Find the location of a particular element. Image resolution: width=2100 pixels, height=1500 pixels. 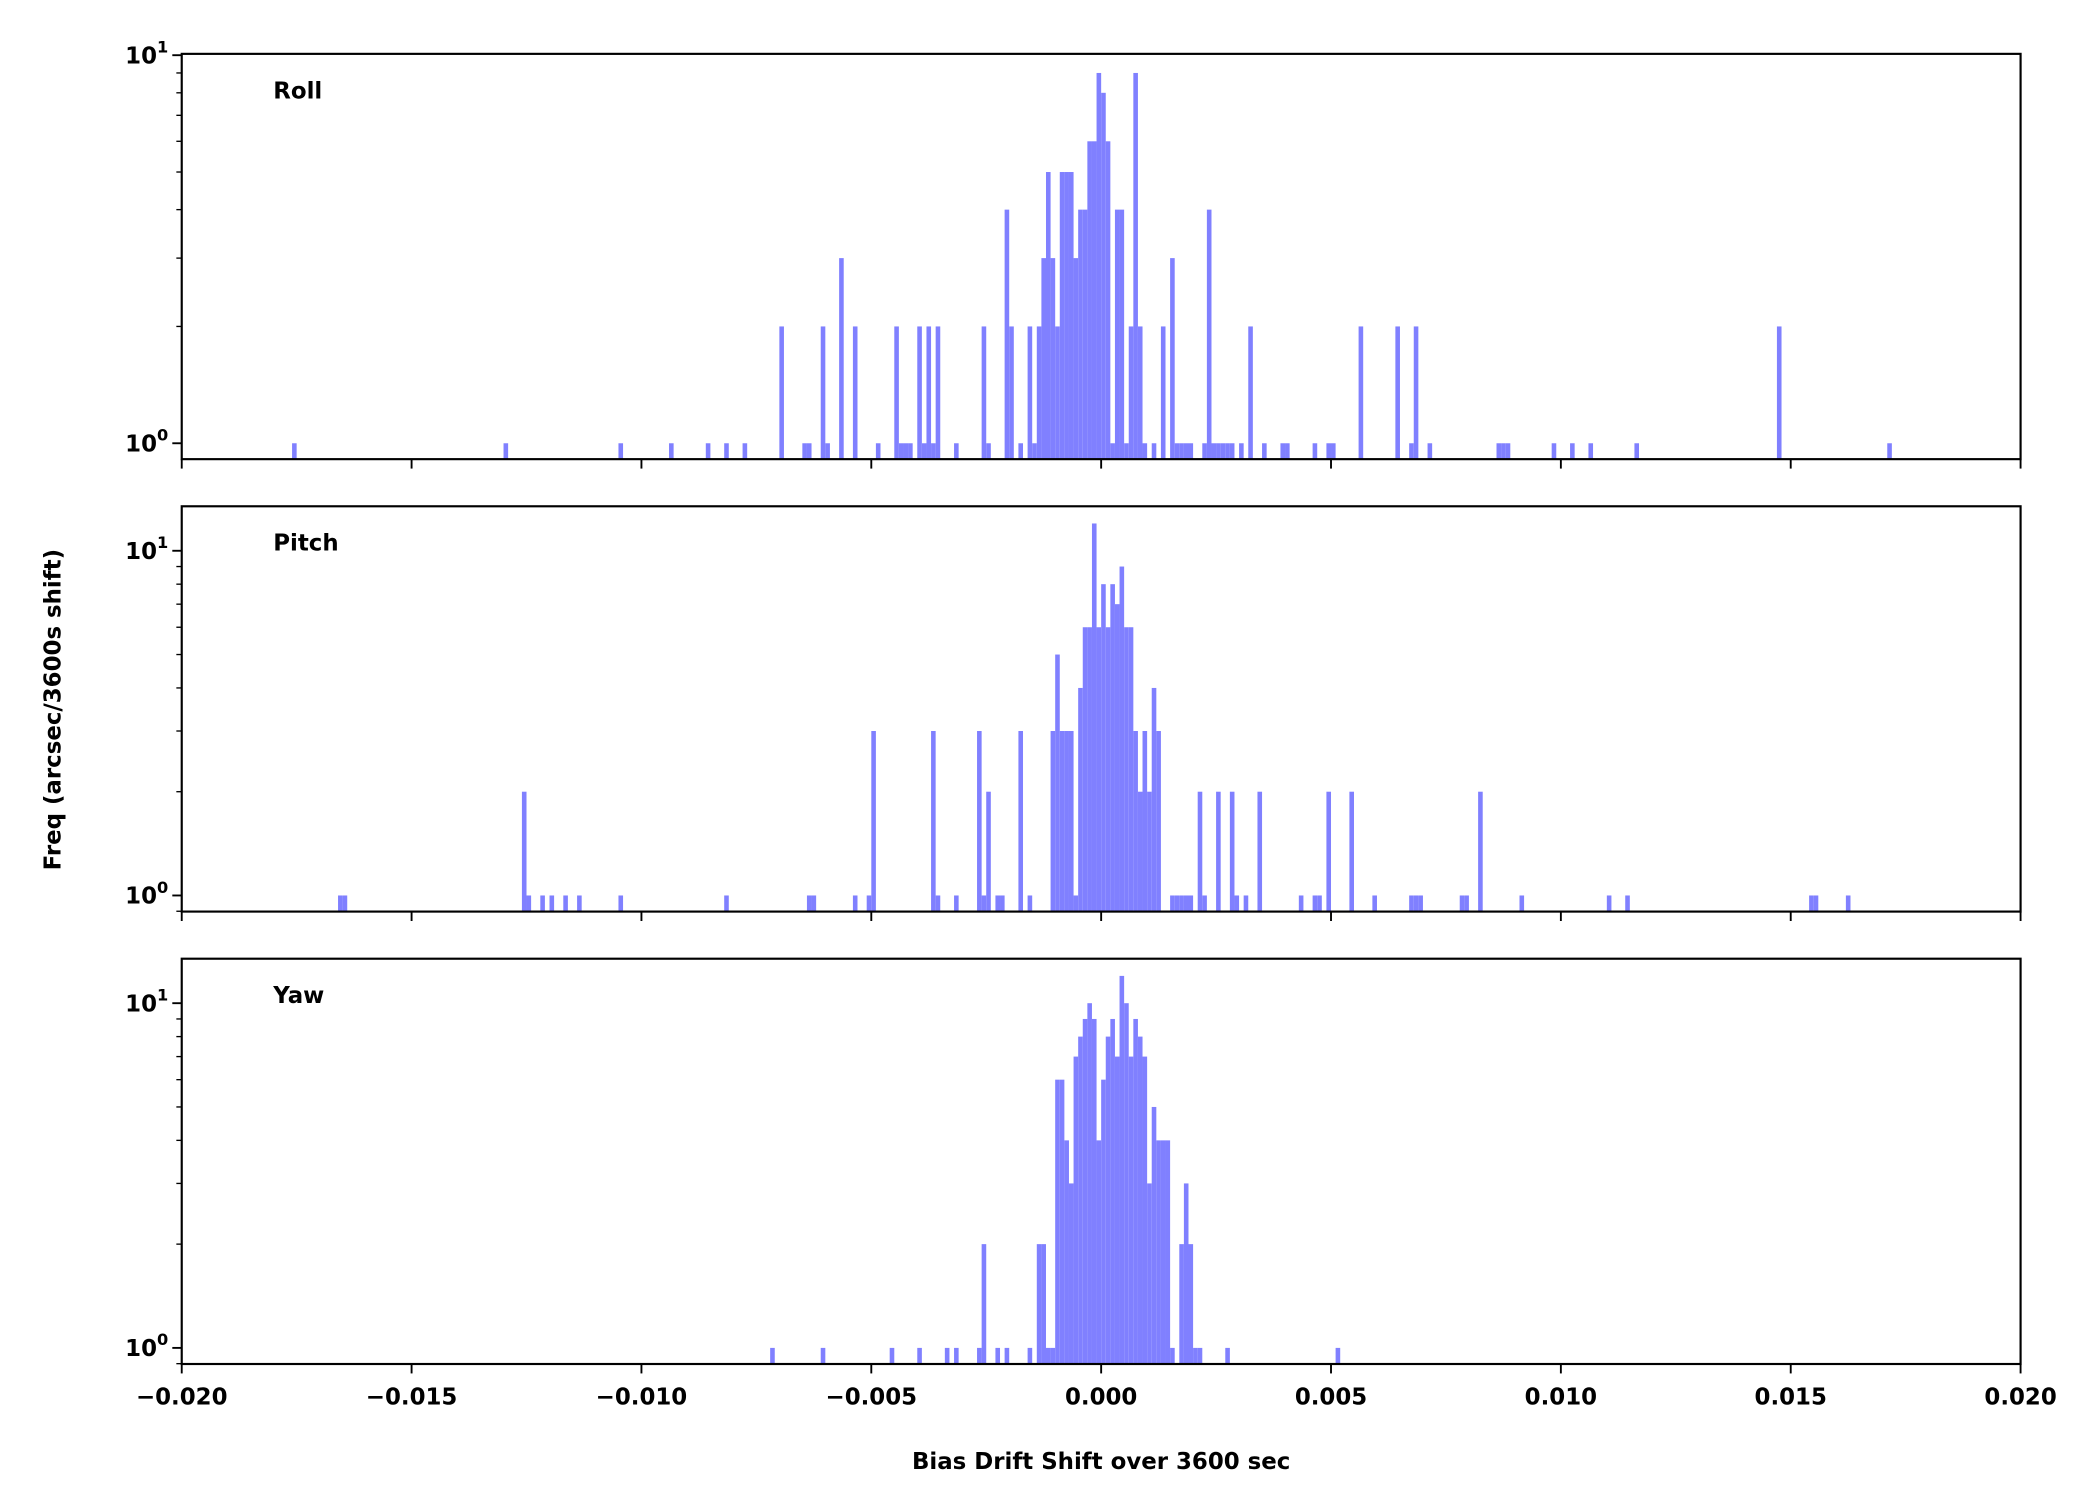

x-tick-label: −0.015 is located at coordinates (412, 1397).